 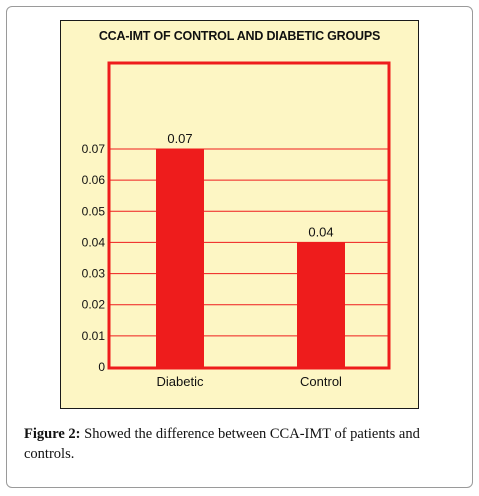 I want to click on y-tick-label: 0.07, so click(x=94, y=149).